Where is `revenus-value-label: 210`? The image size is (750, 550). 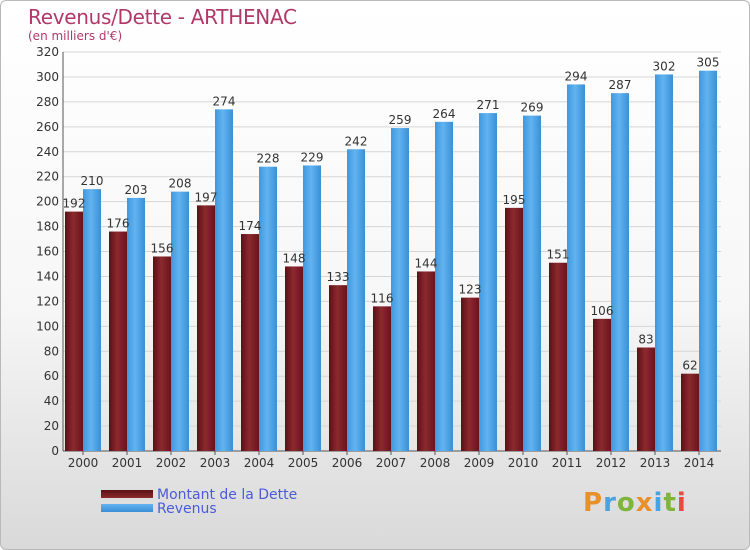
revenus-value-label: 210 is located at coordinates (92, 181).